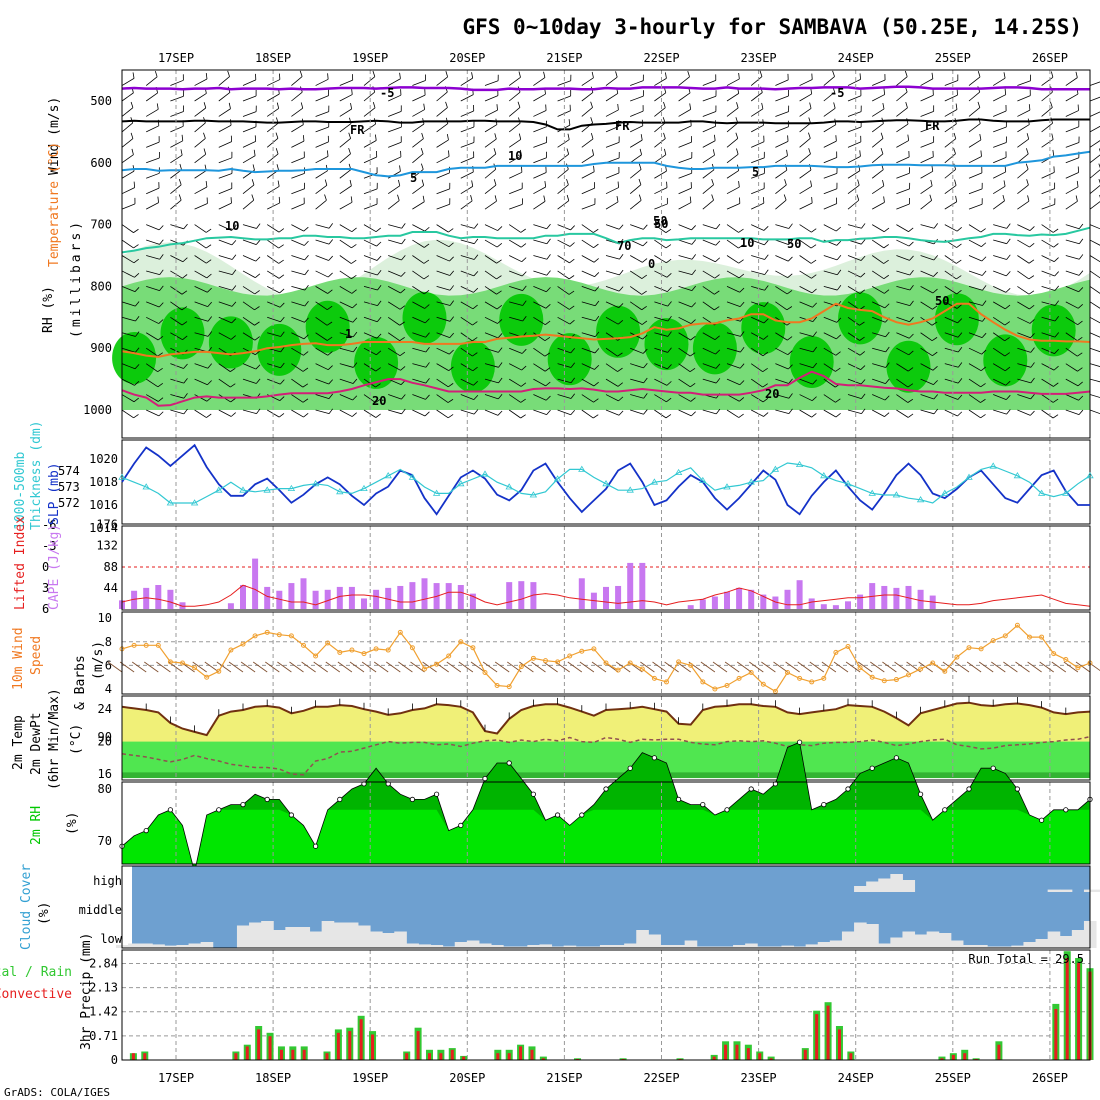  What do you see at coordinates (69, 471) in the screenshot?
I see `thickness-tick-574: 574` at bounding box center [69, 471].